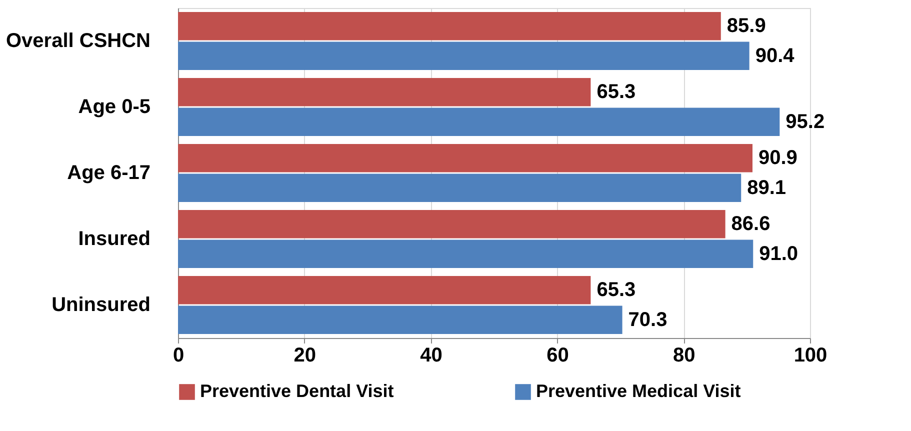 The width and height of the screenshot is (911, 431). Describe the element at coordinates (431, 355) in the screenshot. I see `x-tick-label: 40` at that location.